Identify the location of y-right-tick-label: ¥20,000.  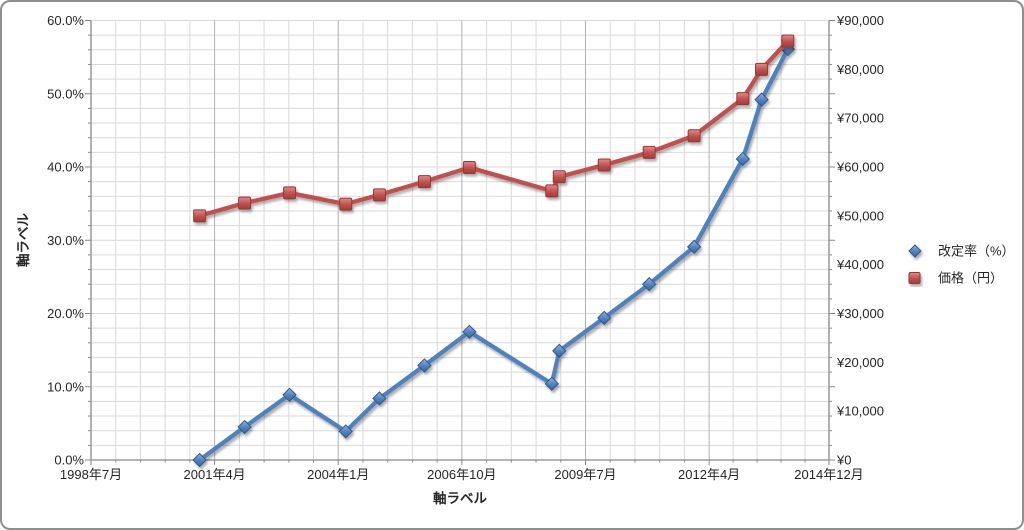
(860, 362).